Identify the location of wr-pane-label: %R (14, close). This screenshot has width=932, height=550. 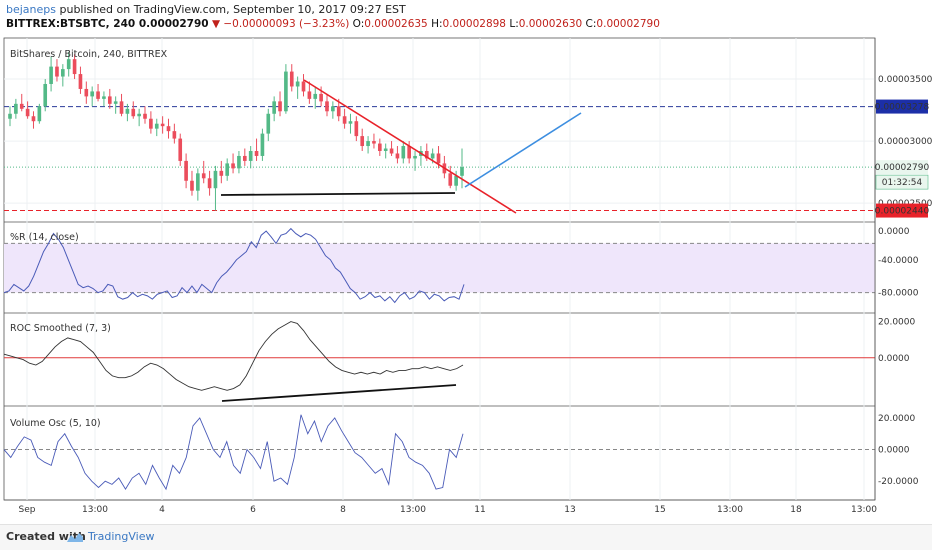
(44, 237).